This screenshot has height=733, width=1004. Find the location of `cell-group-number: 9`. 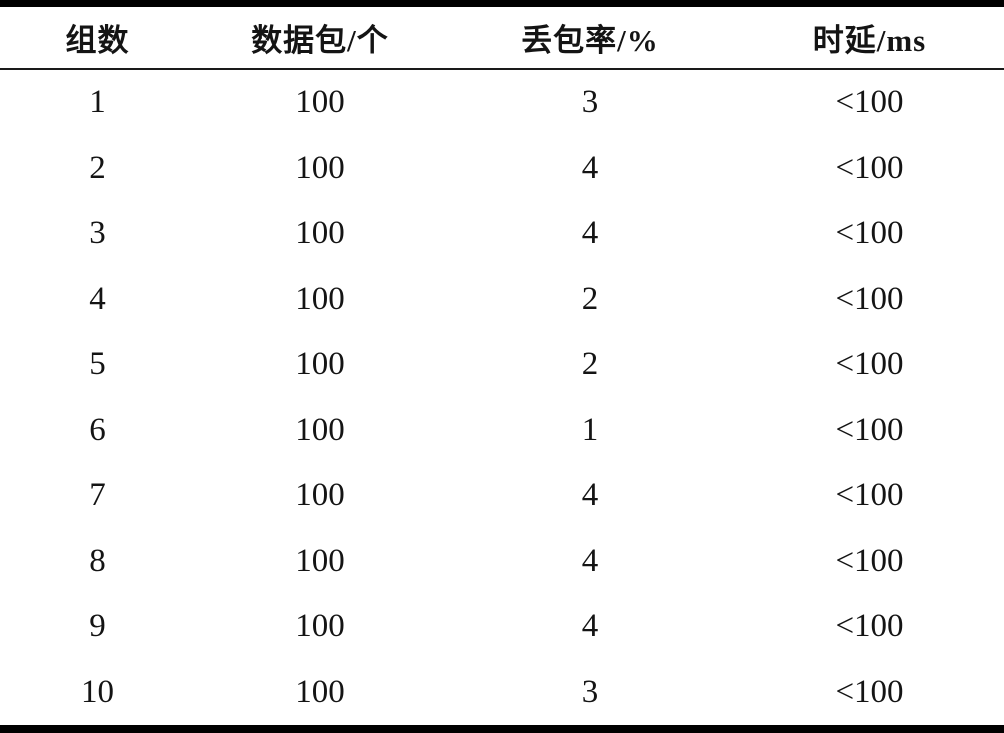

cell-group-number: 9 is located at coordinates (97, 626).